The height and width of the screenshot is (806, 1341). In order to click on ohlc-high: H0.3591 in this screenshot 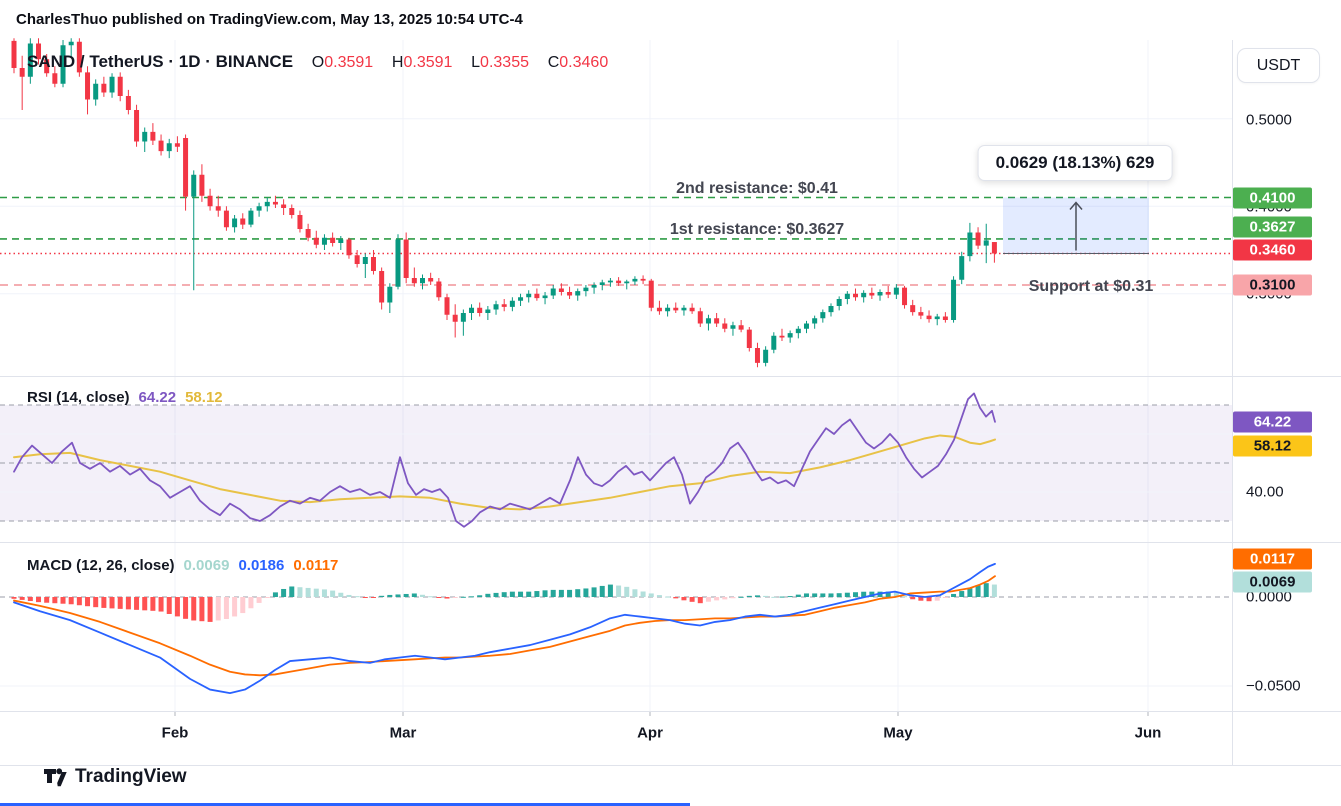, I will do `click(422, 62)`.